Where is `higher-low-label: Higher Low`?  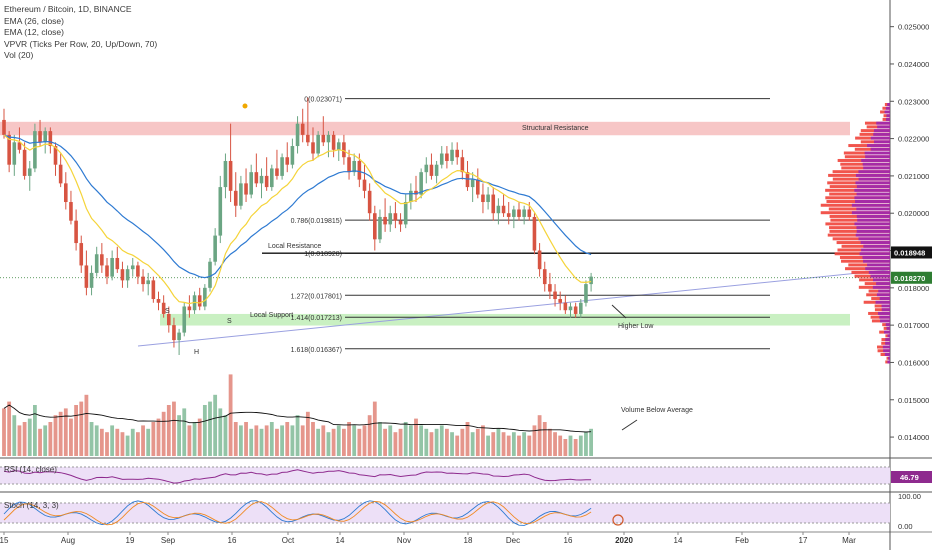
higher-low-label: Higher Low is located at coordinates (636, 326).